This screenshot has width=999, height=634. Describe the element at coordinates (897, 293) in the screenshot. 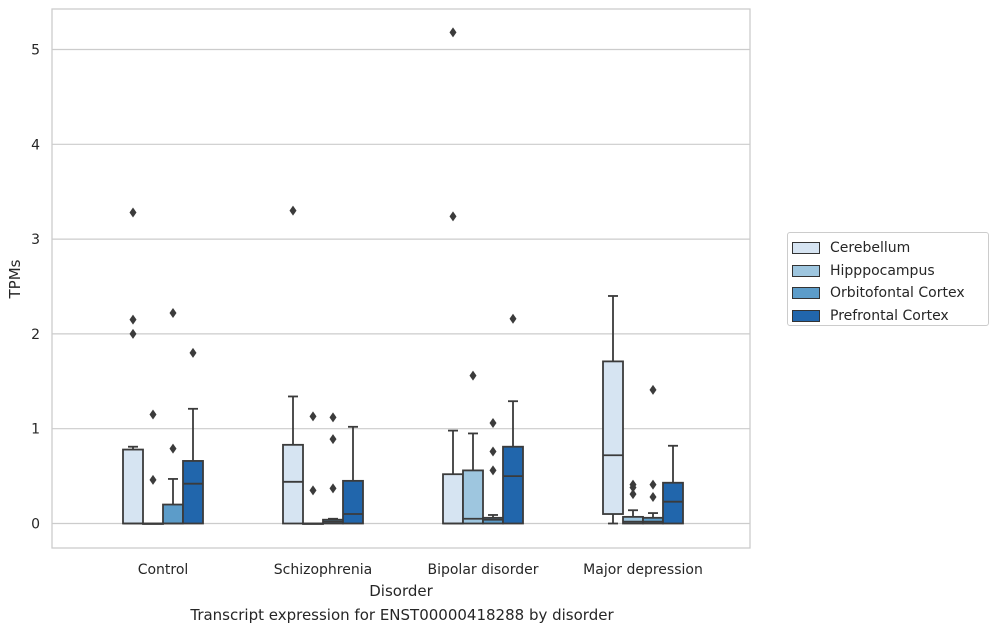

I see `legend-label: Orbitofontal Cortex` at that location.